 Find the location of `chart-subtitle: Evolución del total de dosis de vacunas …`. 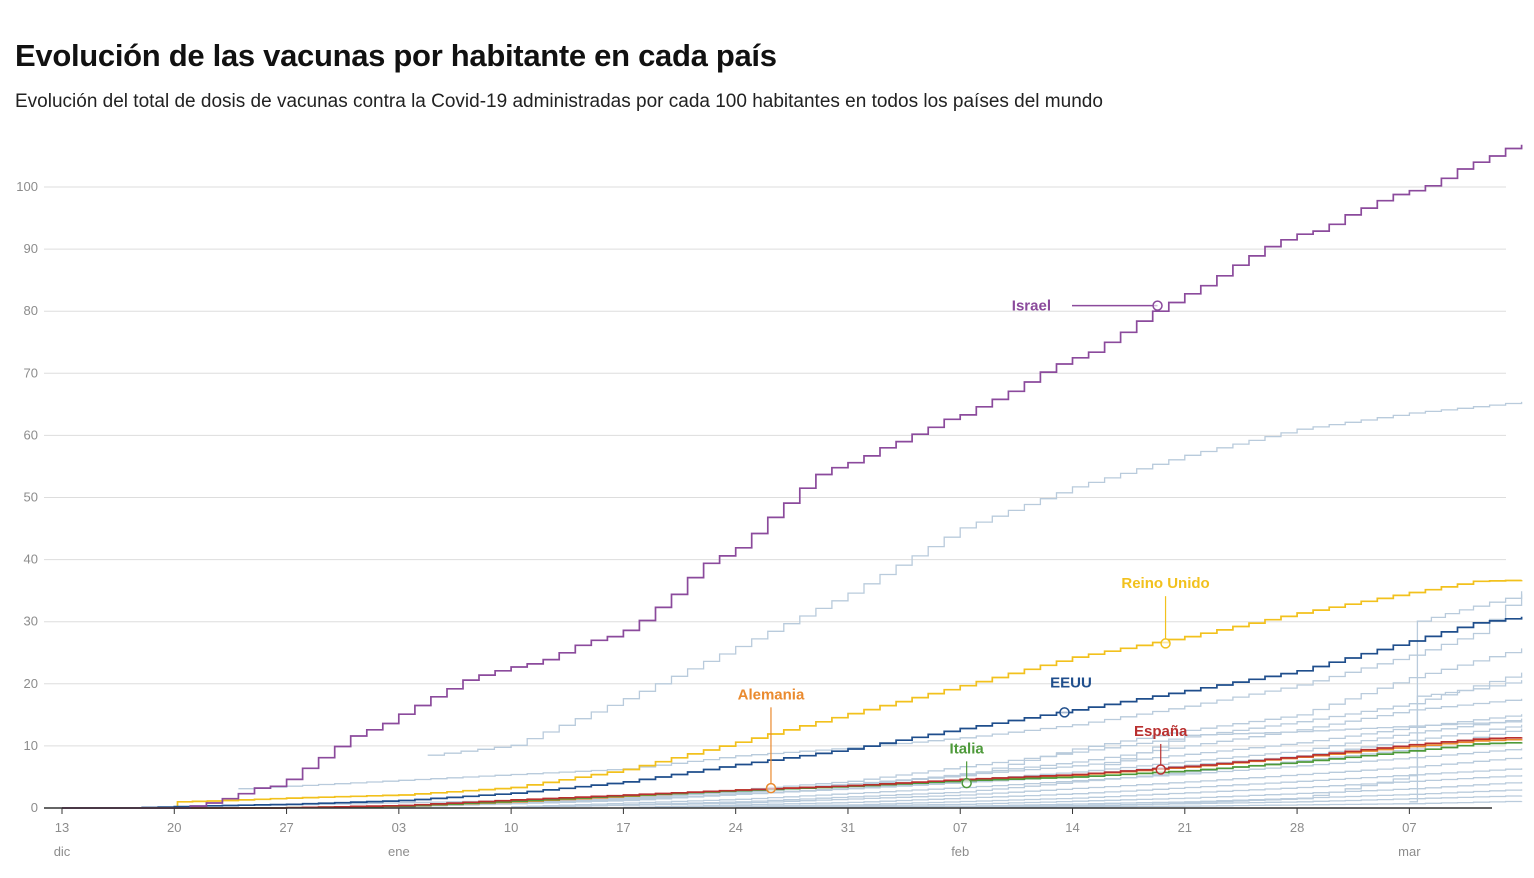

chart-subtitle: Evolución del total de dosis de vacunas … is located at coordinates (559, 101).